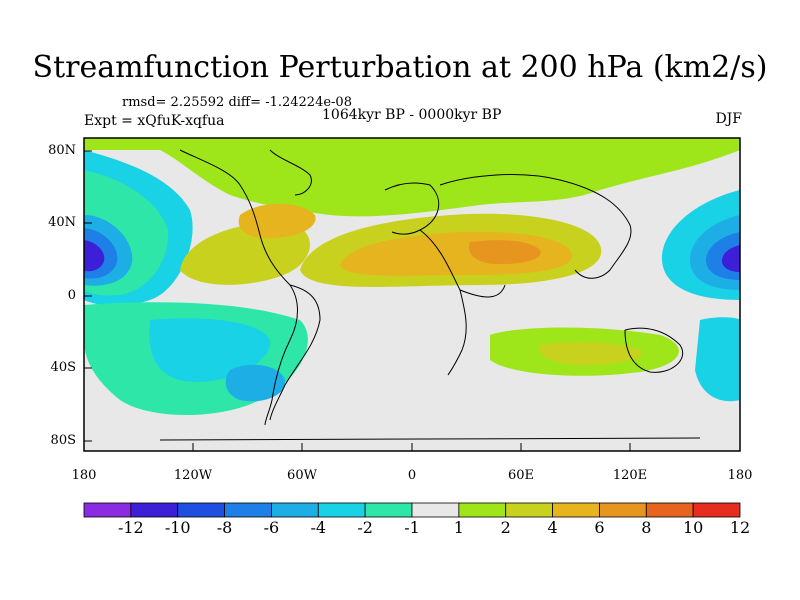 The image size is (800, 600). I want to click on colorbar-label: 8, so click(646, 527).